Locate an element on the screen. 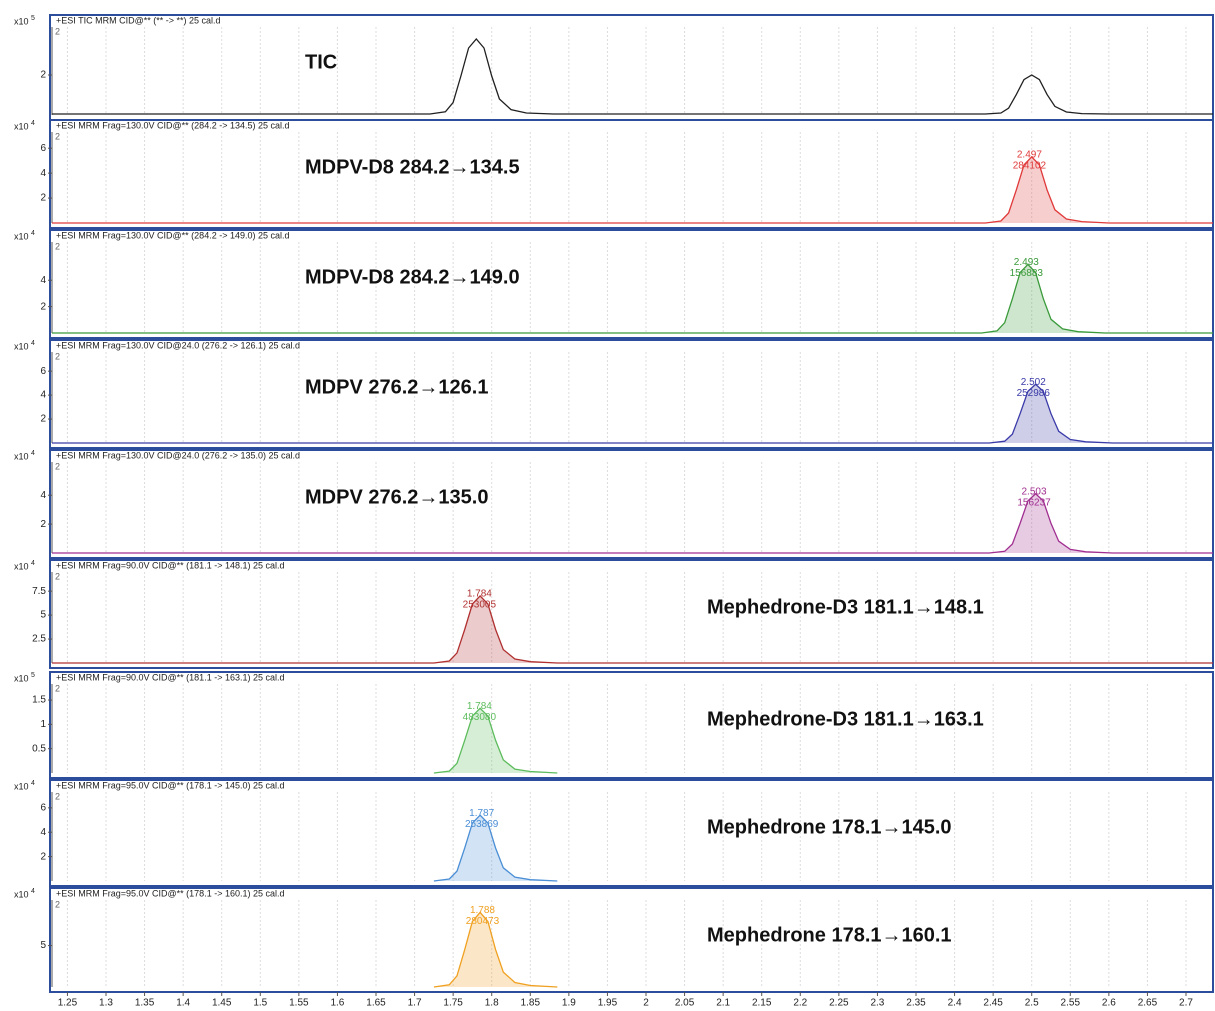 The width and height of the screenshot is (1215, 1011). peak-rt: 1.787 is located at coordinates (481, 813).